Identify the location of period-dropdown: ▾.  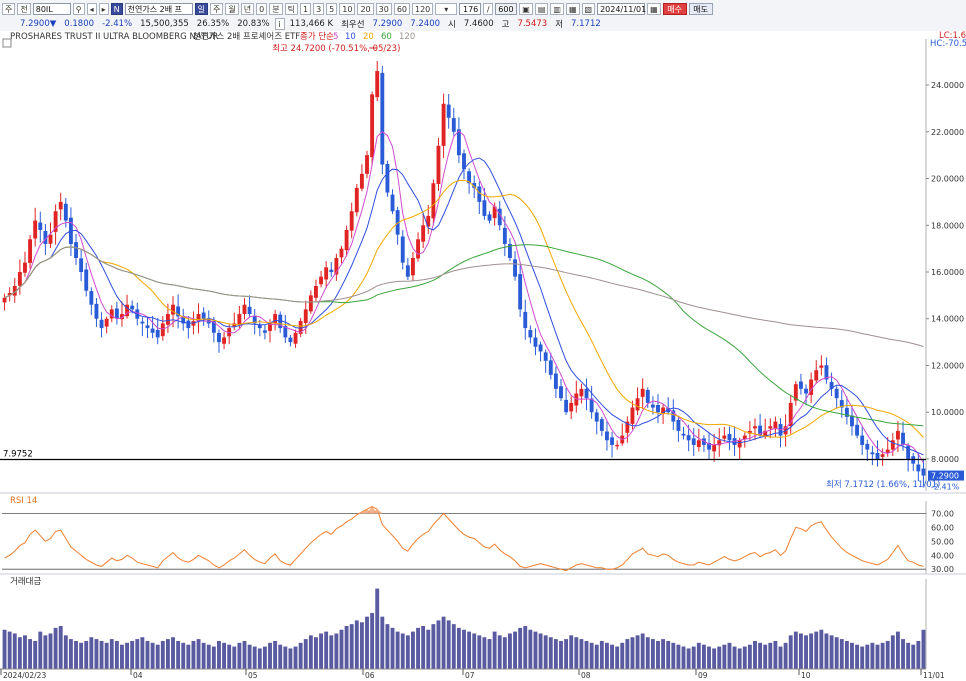
(446, 8).